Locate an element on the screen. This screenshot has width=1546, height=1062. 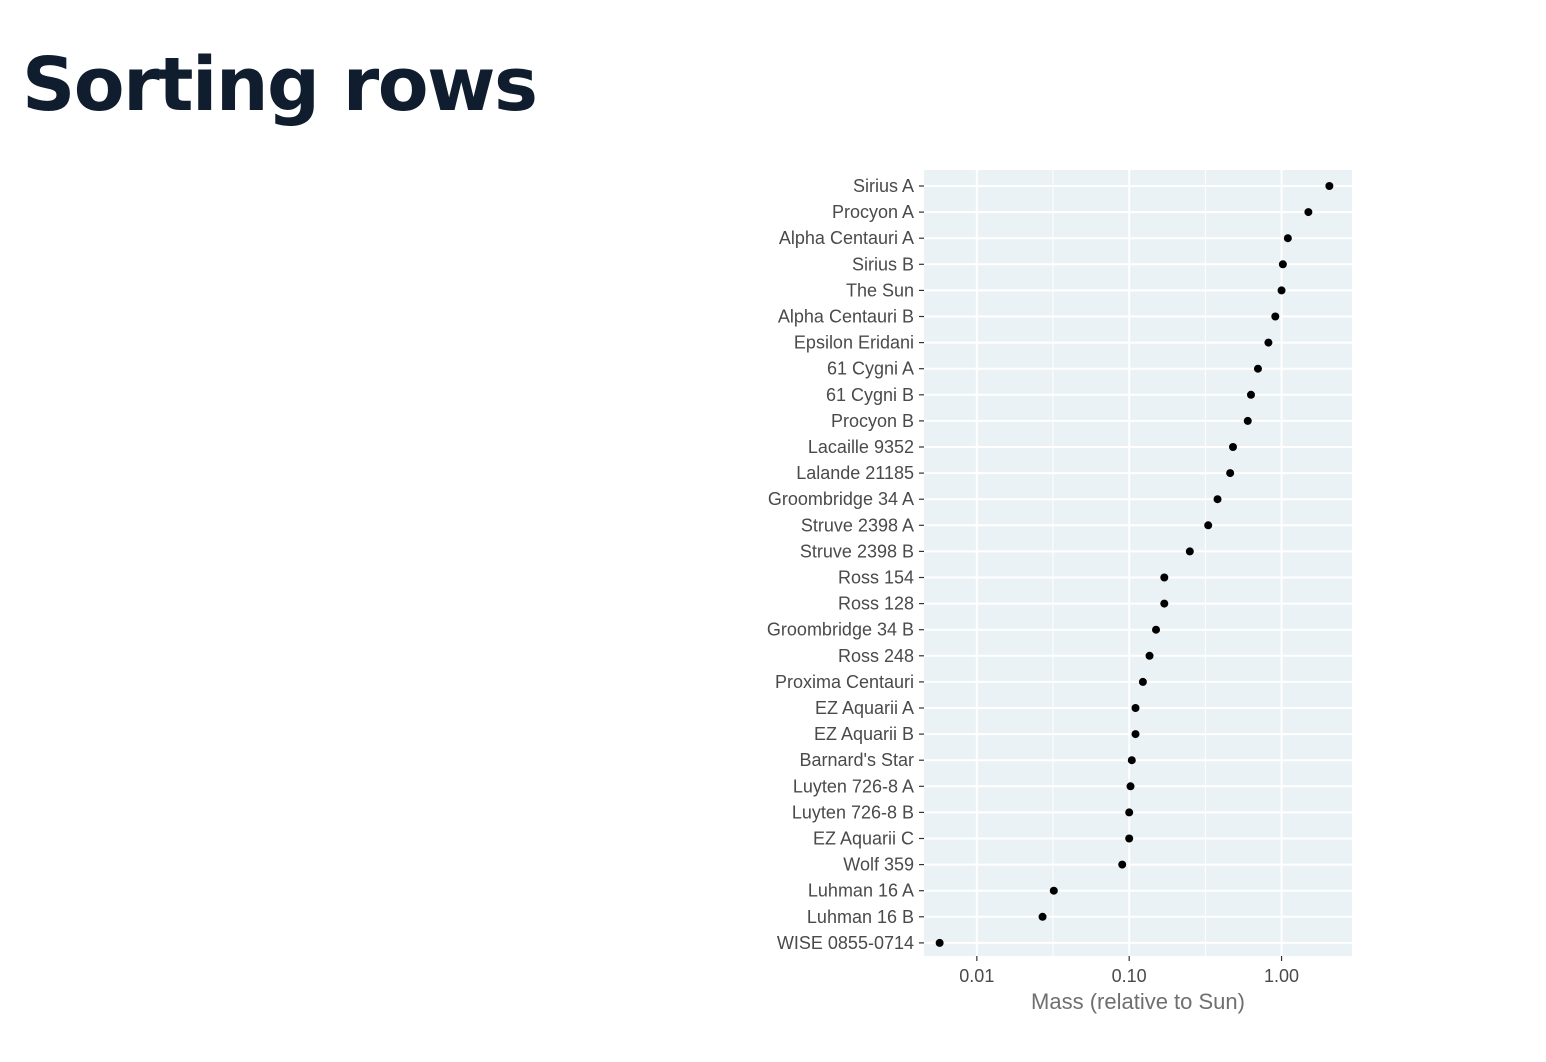
y-tick-label: Ross 128 is located at coordinates (876, 604).